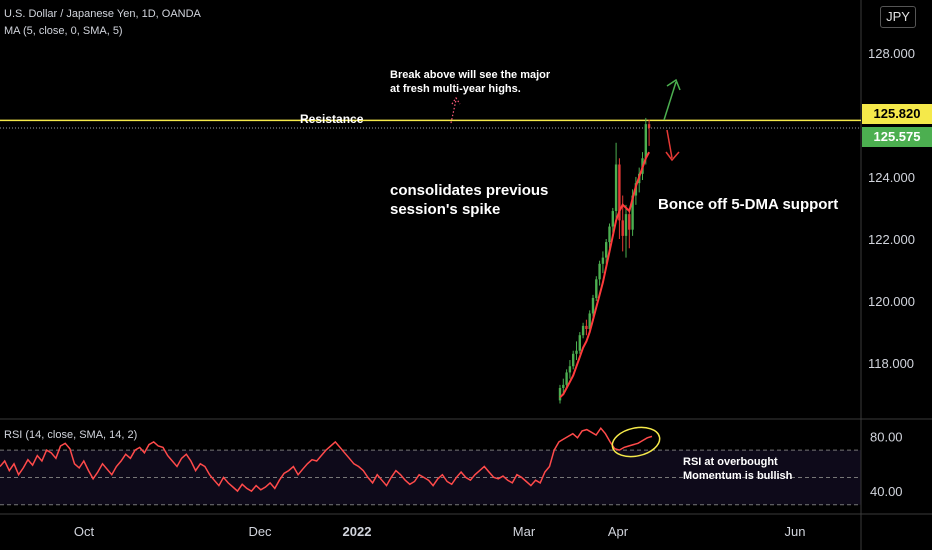 This screenshot has height=550, width=932. Describe the element at coordinates (891, 363) in the screenshot. I see `price-tick-label: 118.000` at that location.